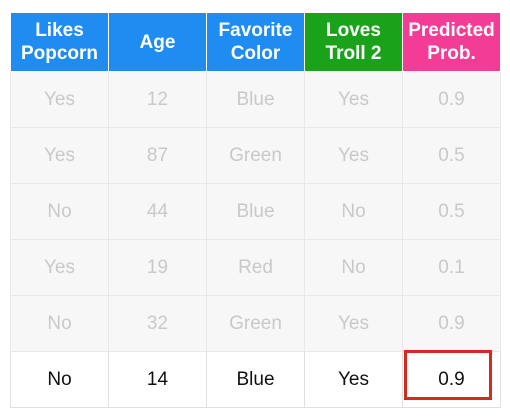 This screenshot has height=420, width=510. I want to click on cell-favorite-color: Red, so click(255, 267).